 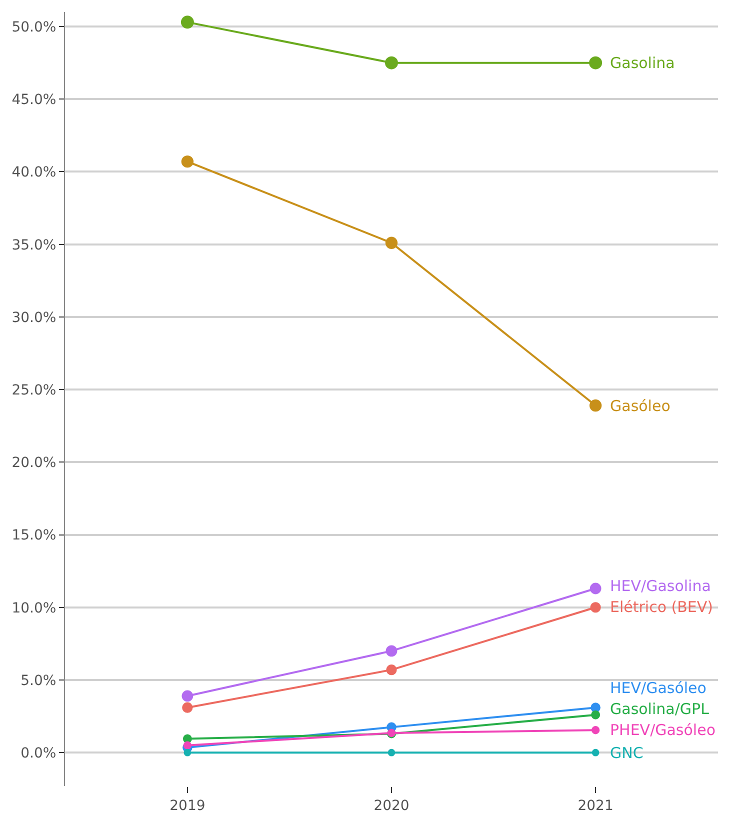 I want to click on series-label: Gasolina/GPL, so click(x=660, y=709).